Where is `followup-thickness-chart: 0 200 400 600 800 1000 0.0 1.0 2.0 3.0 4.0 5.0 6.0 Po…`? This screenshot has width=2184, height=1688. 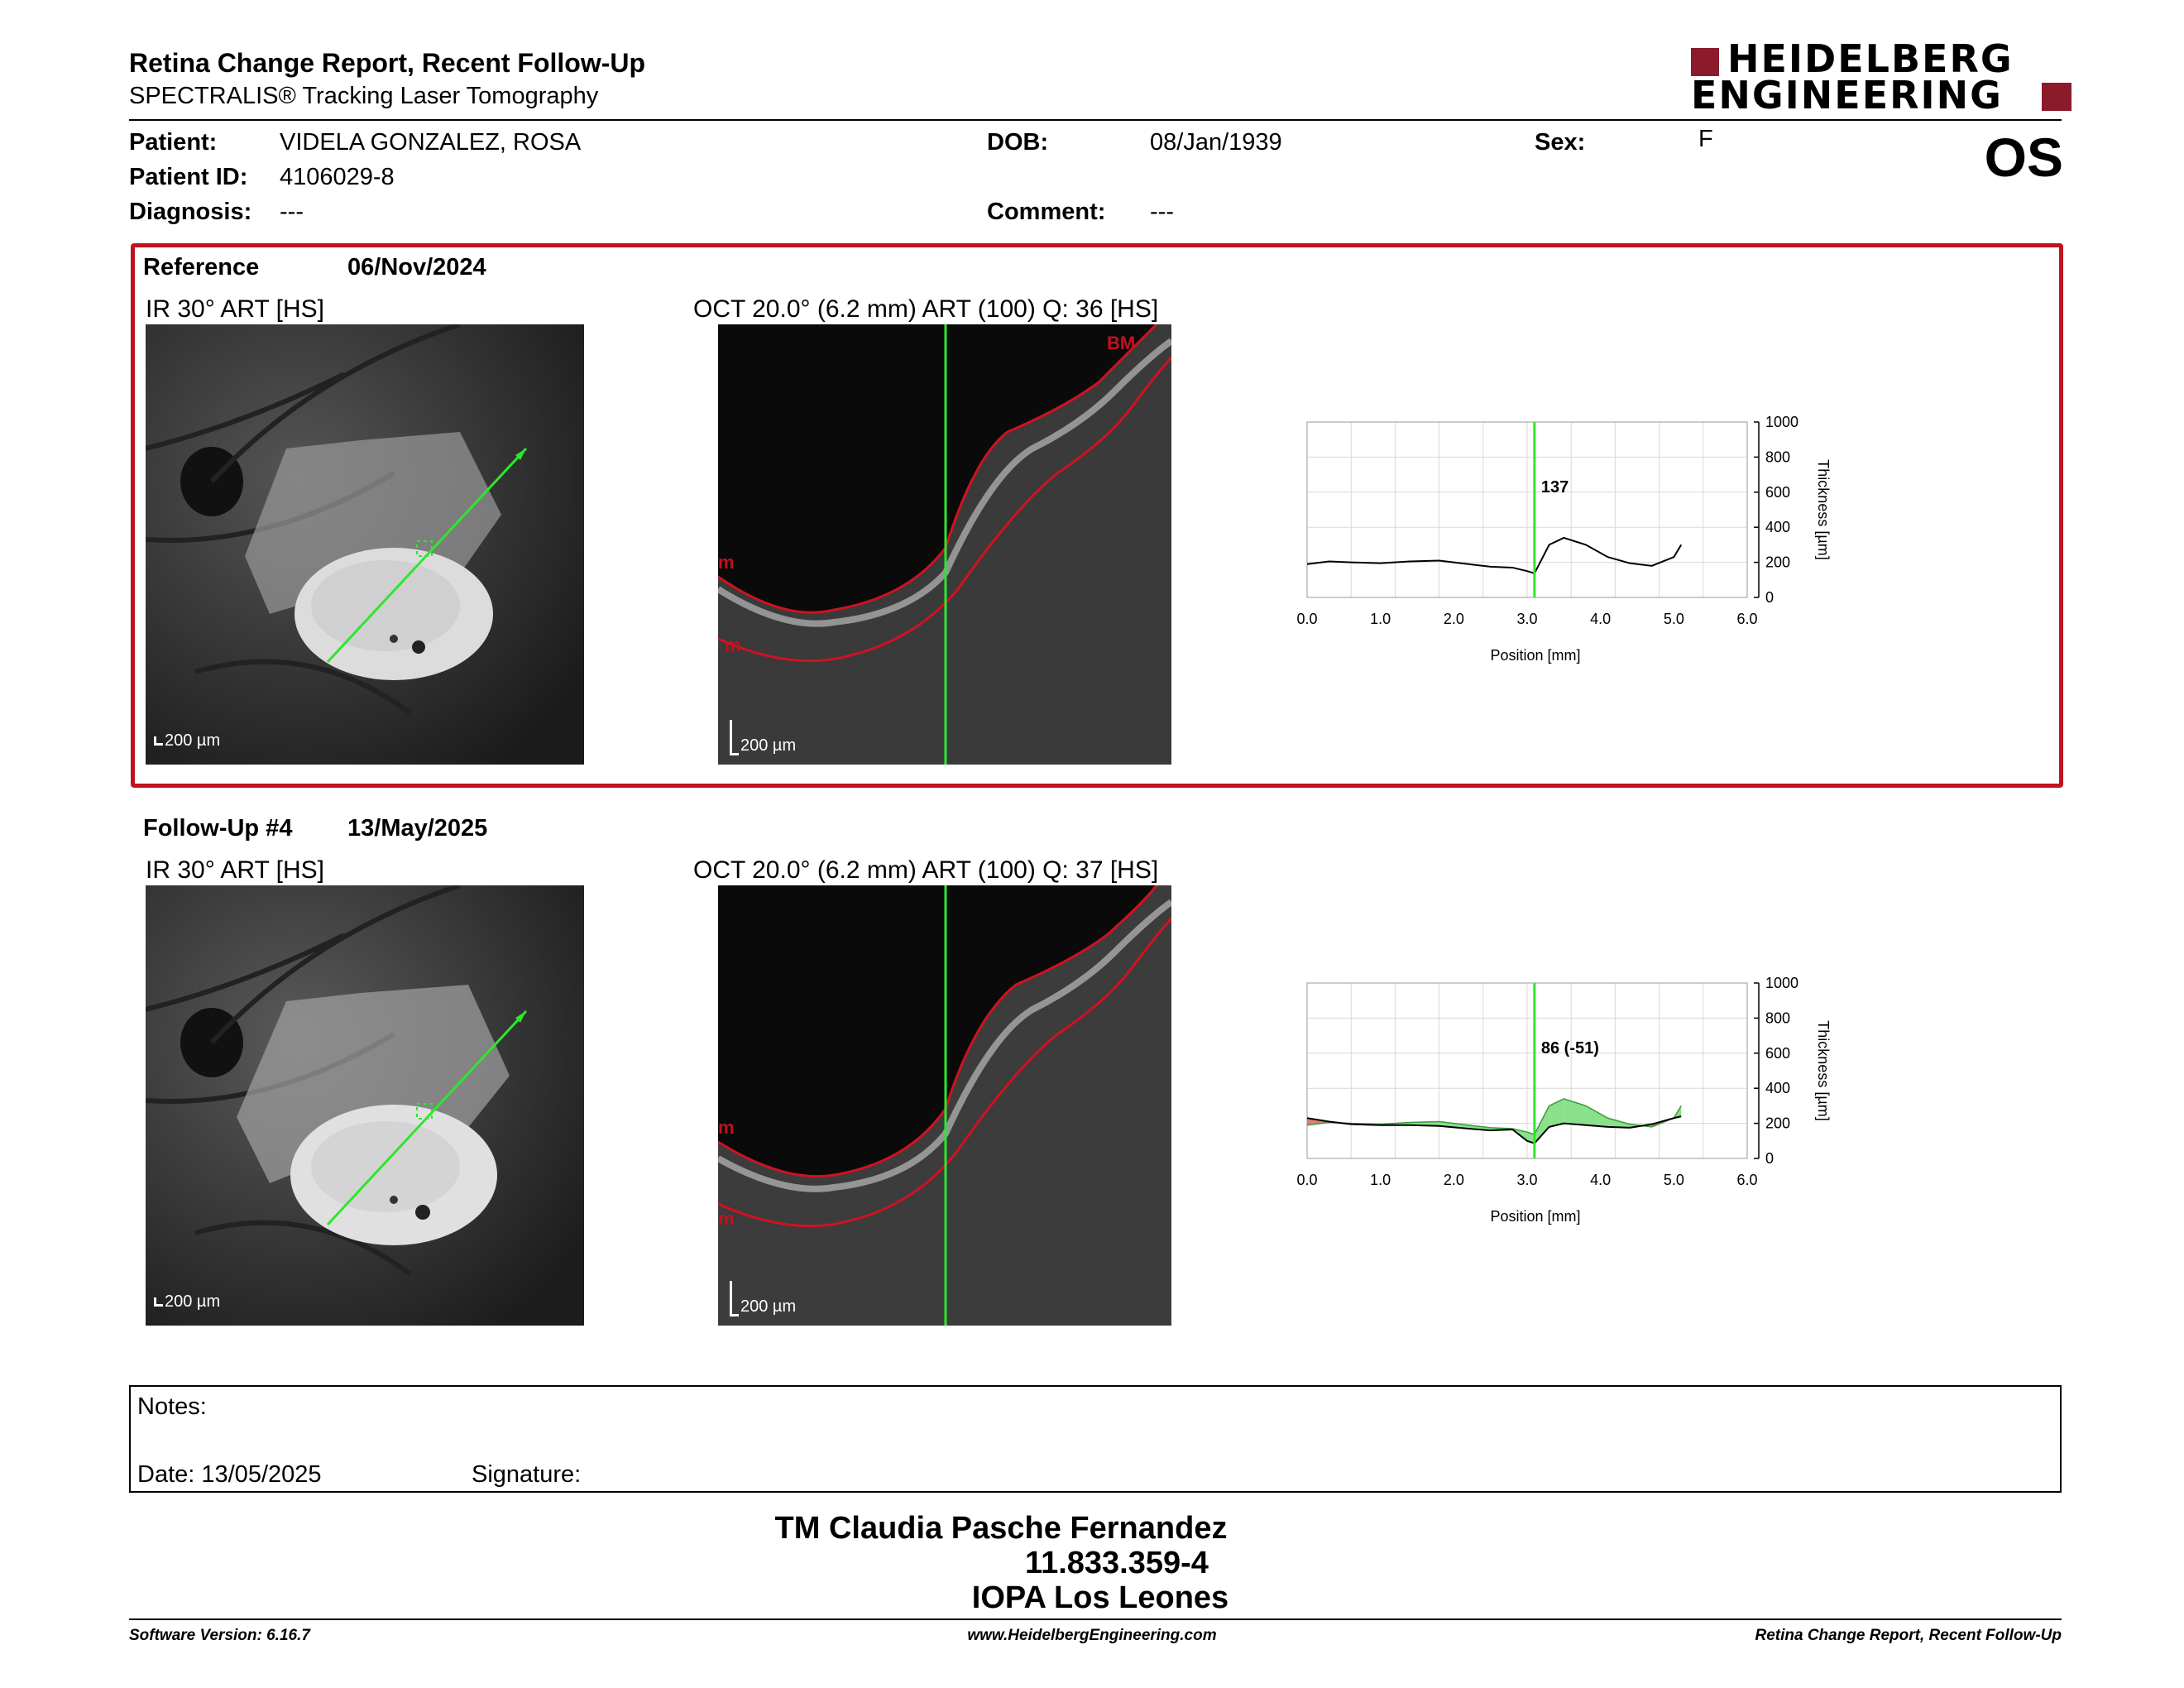 followup-thickness-chart: 0 200 400 600 800 1000 0.0 1.0 2.0 3.0 4.0 5.0 6.0 Po… is located at coordinates (1564, 1103).